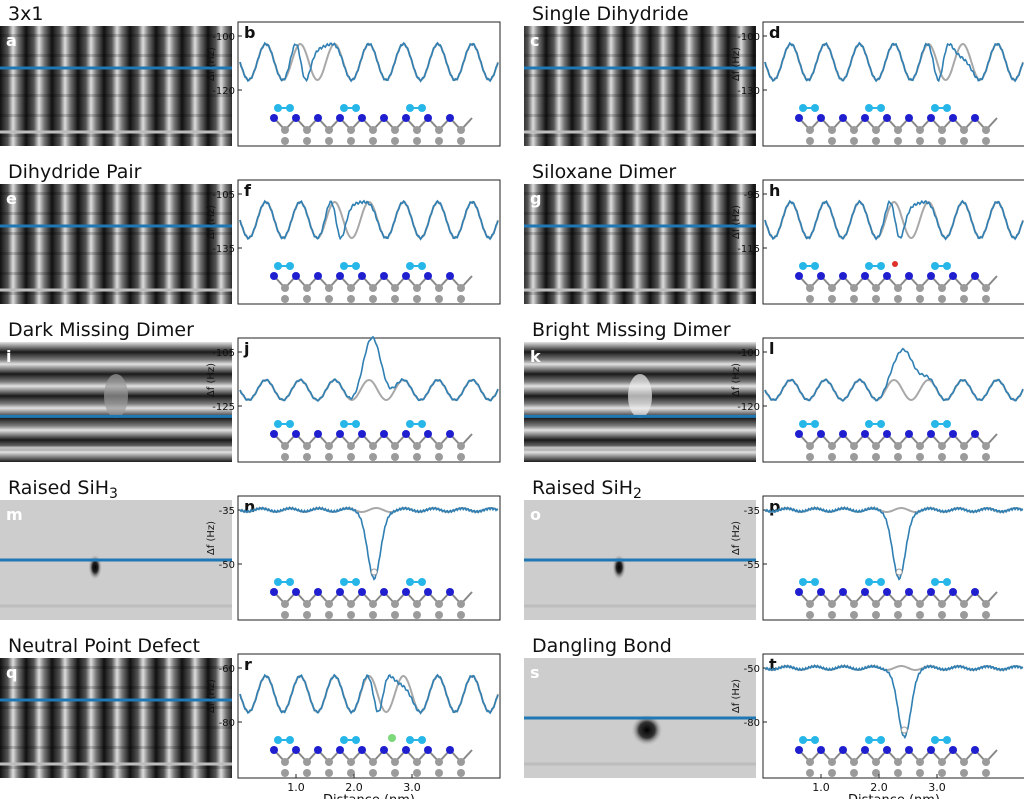 This screenshot has height=799, width=1024. I want to click on plot-letter: l, so click(771, 348).